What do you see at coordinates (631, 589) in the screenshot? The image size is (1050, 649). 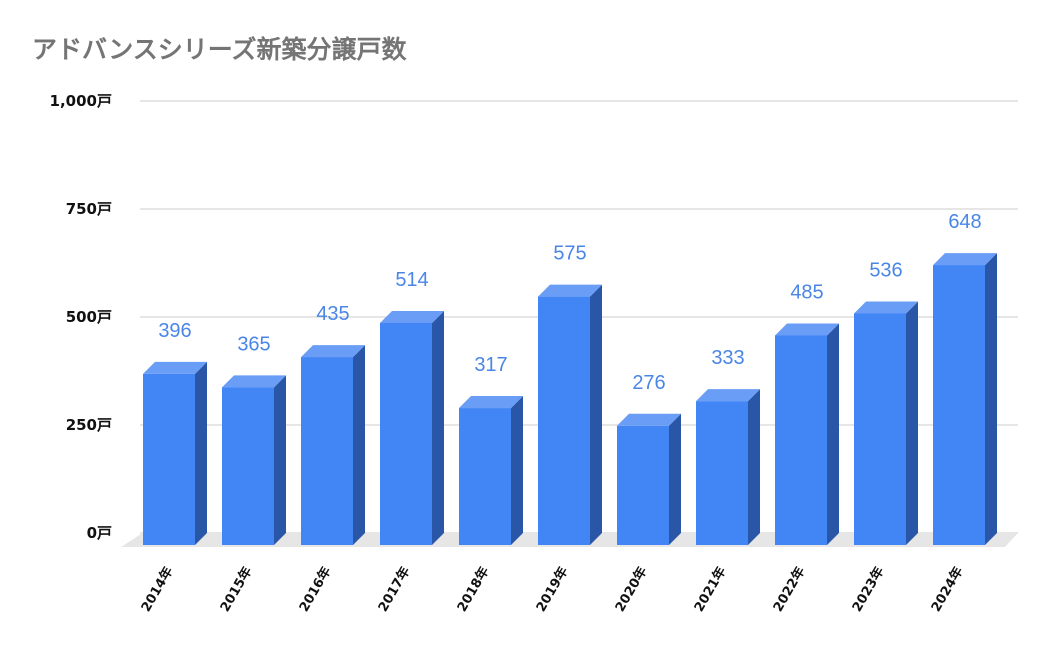 I see `x-tick-label: 2020年` at bounding box center [631, 589].